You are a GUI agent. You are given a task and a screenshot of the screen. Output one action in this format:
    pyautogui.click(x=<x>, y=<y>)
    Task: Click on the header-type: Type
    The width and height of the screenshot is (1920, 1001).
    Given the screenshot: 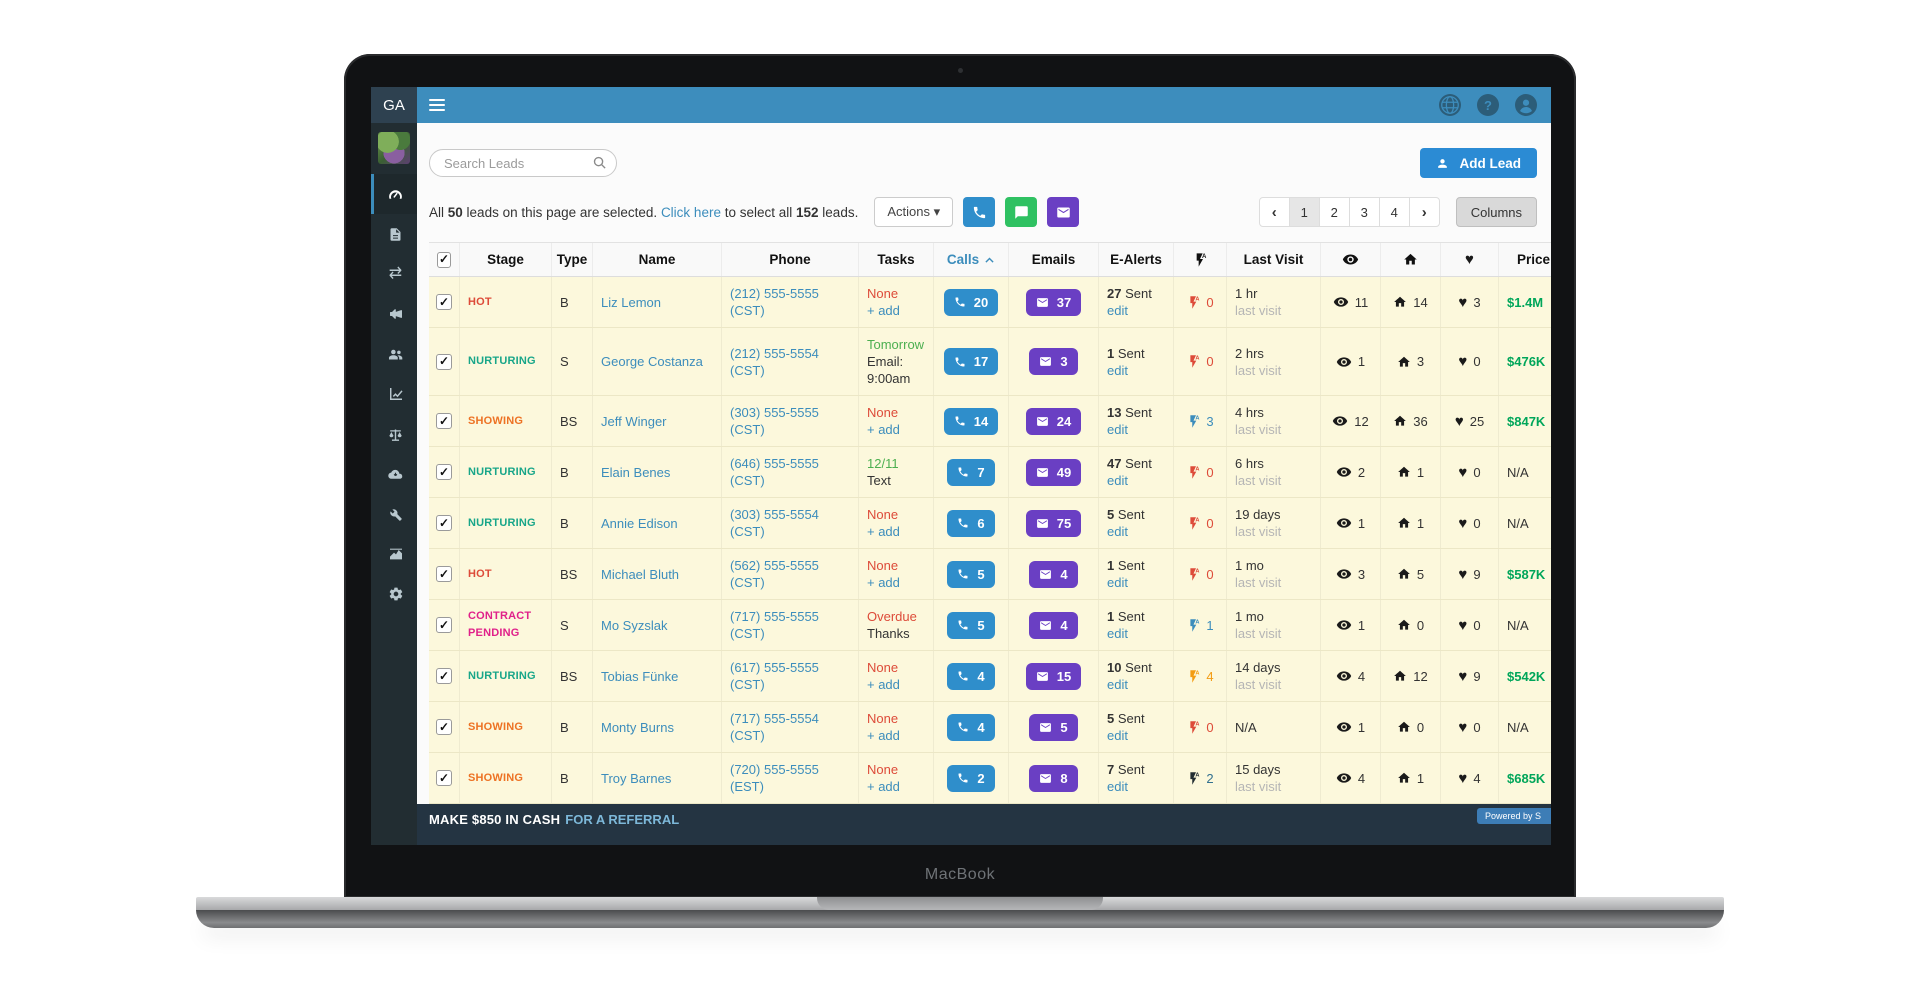 What is the action you would take?
    pyautogui.click(x=572, y=259)
    